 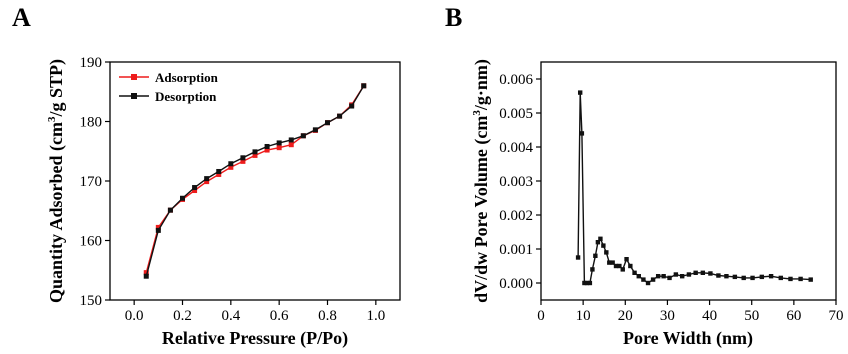 I want to click on panel-a-x-axis-title: Relative Pressure (P/Po), so click(x=255, y=338).